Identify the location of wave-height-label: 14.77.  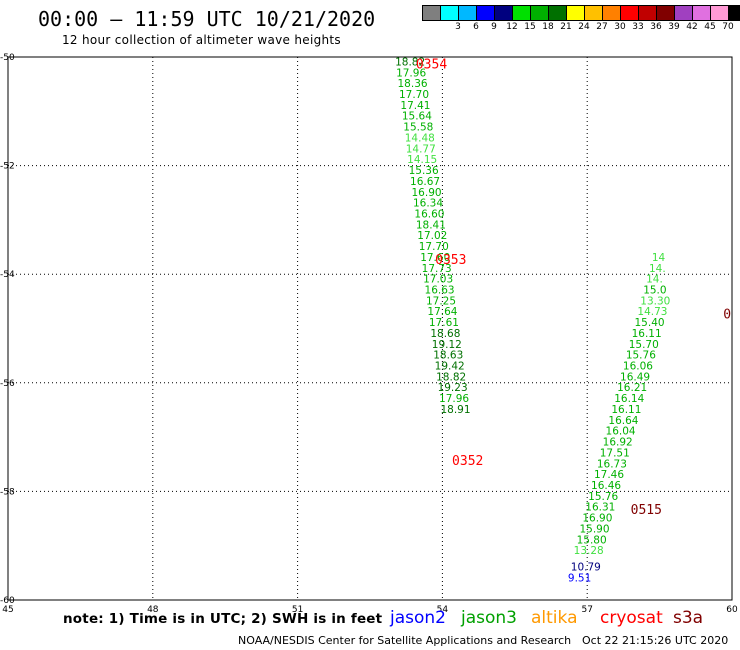
(421, 149).